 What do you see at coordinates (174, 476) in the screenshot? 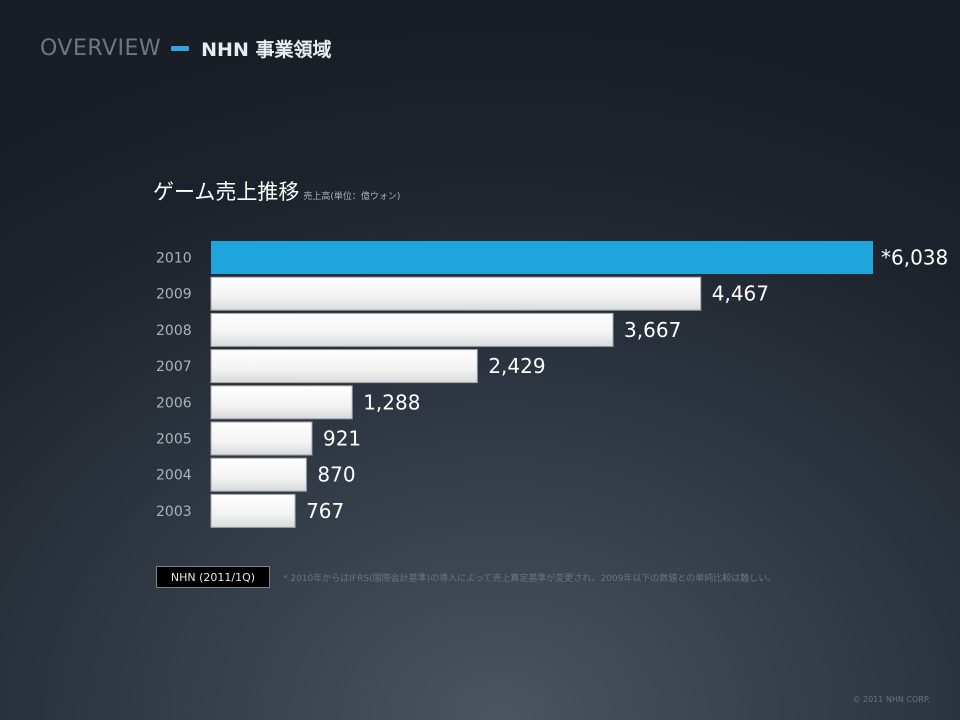
I see `year-label: 2004` at bounding box center [174, 476].